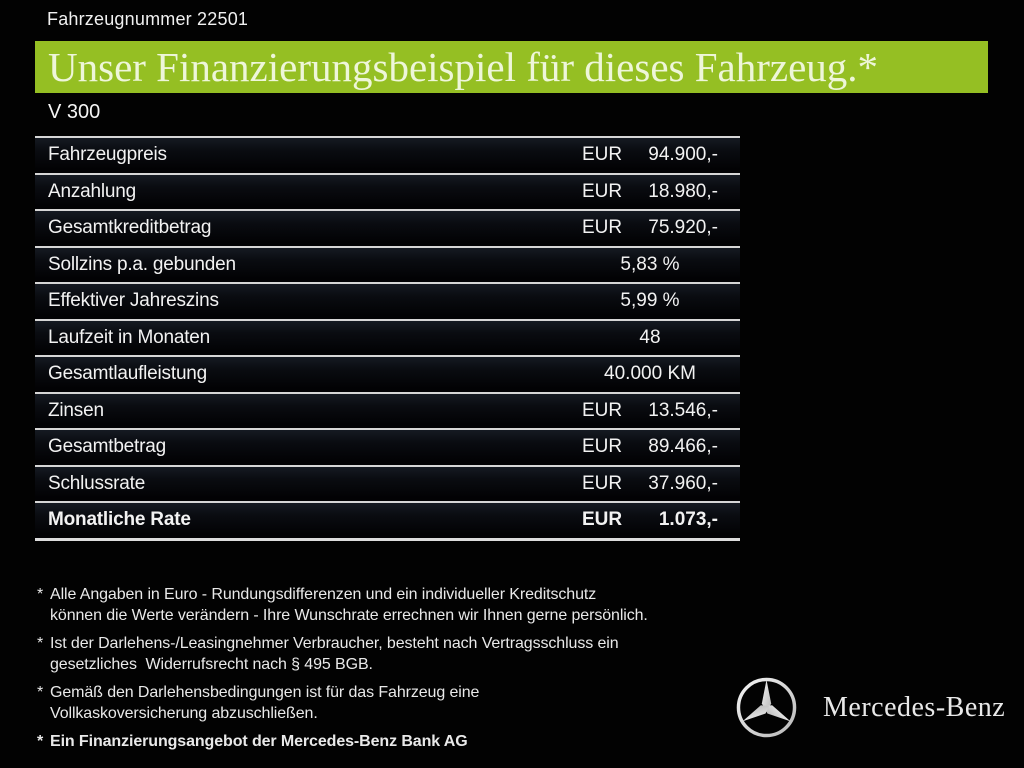  I want to click on row-label: Gesamtlaufleistung, so click(128, 374).